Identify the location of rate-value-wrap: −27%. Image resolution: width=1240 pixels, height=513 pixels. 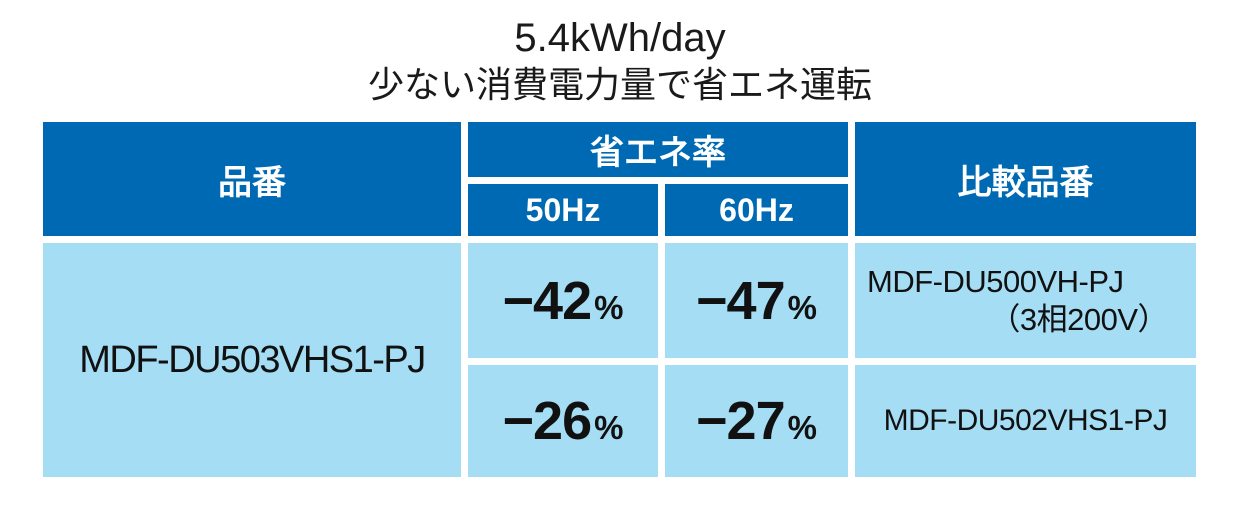
(756, 421).